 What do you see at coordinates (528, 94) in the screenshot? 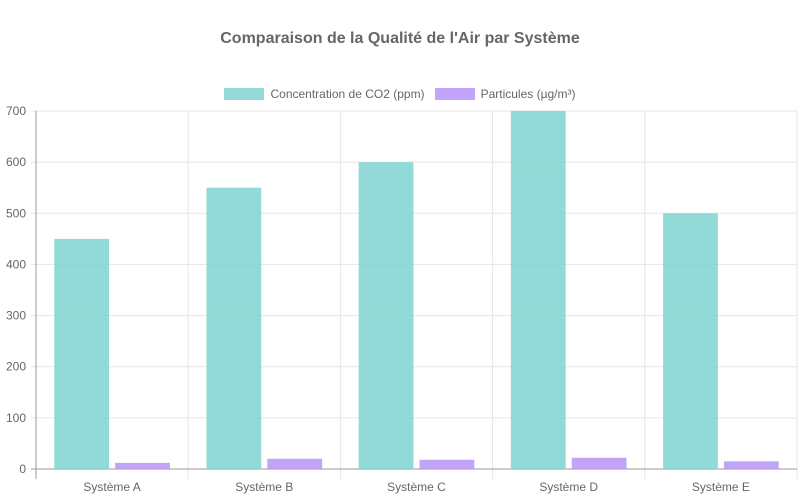
I see `legend-label-particles: Particules (µg/m³)` at bounding box center [528, 94].